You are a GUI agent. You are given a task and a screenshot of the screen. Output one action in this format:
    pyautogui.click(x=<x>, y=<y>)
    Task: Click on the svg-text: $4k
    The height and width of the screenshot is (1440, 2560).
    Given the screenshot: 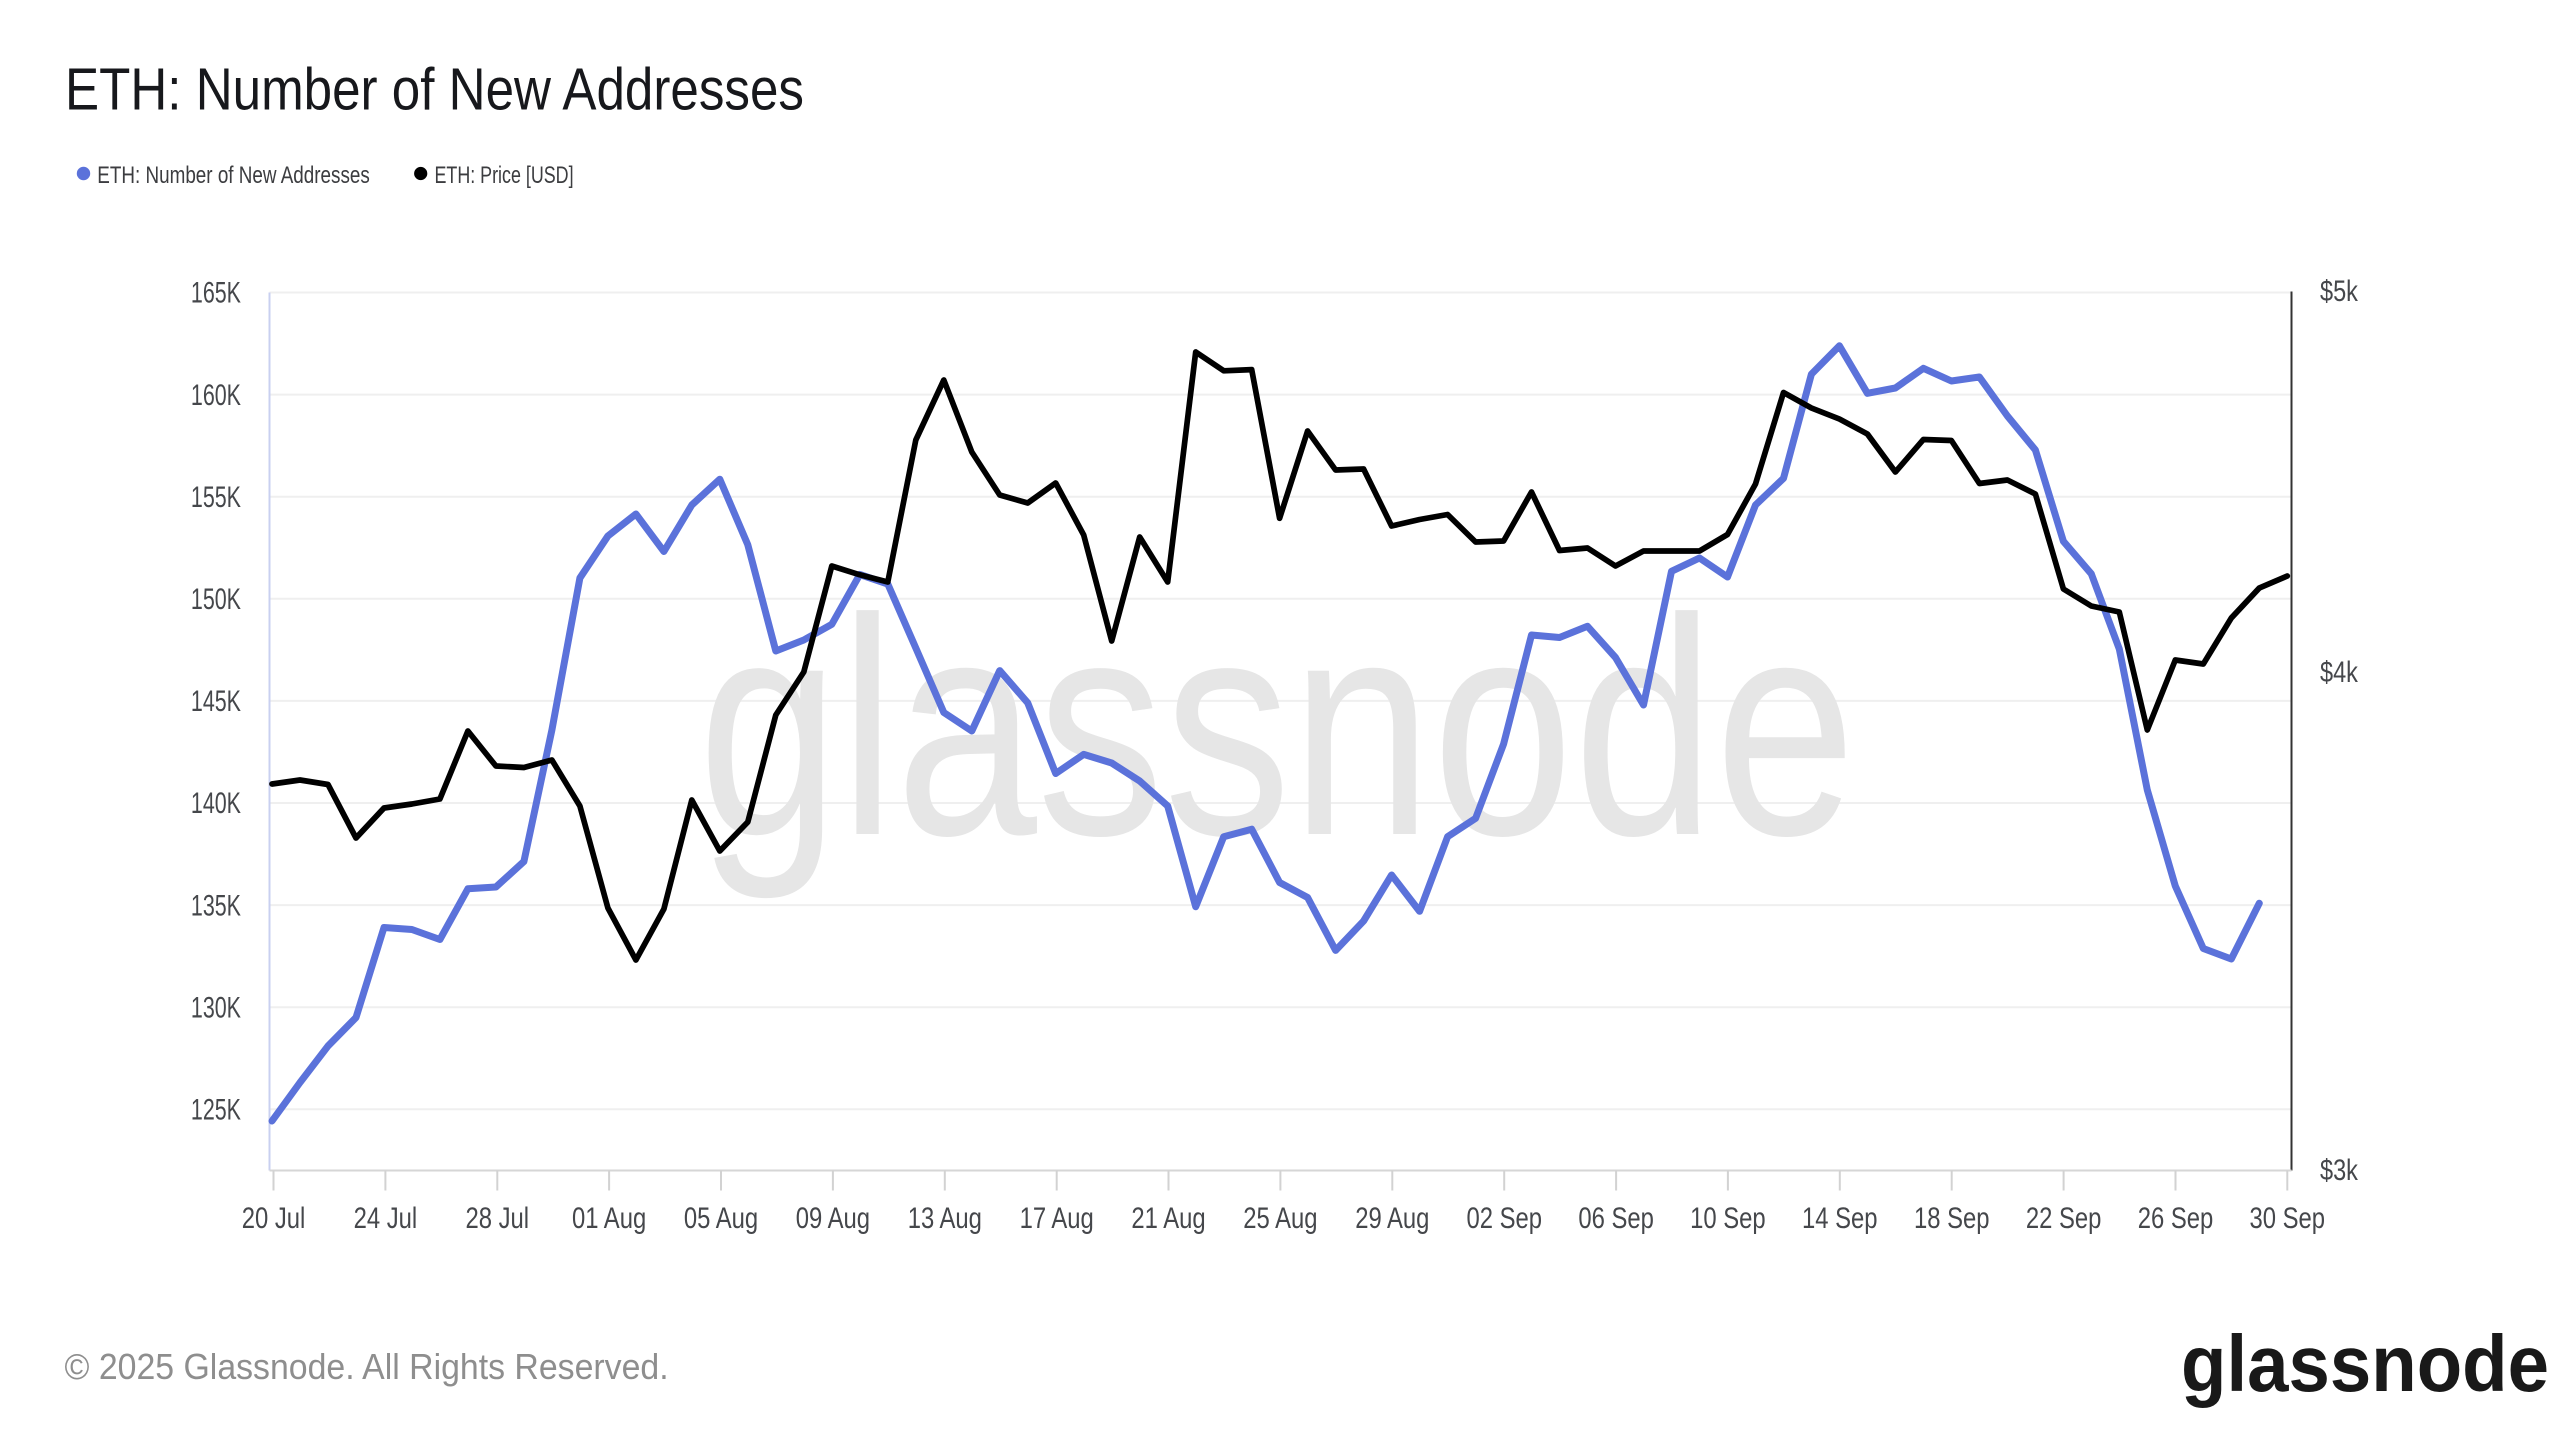 What is the action you would take?
    pyautogui.click(x=2339, y=672)
    